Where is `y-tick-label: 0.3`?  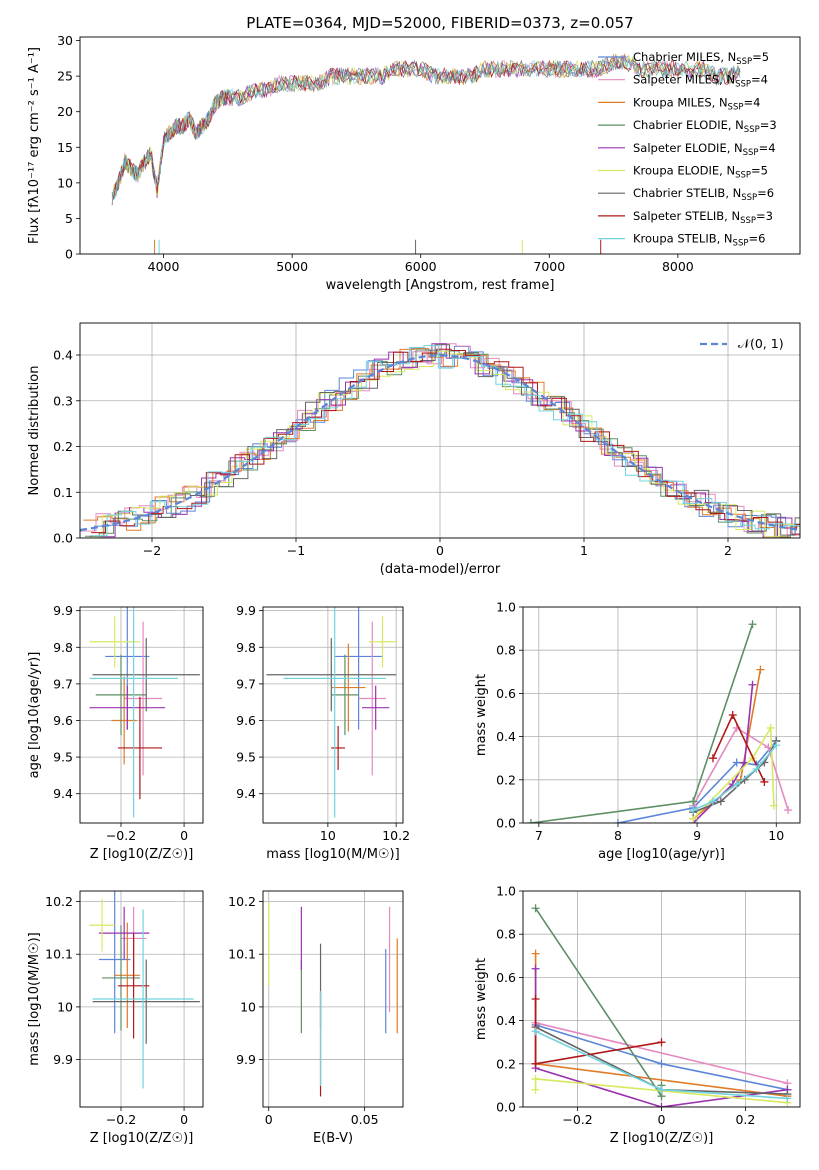 y-tick-label: 0.3 is located at coordinates (63, 400).